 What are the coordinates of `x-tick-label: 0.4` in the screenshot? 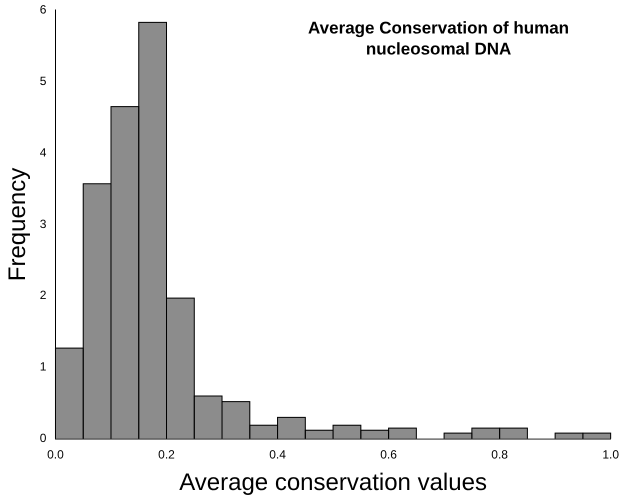 It's located at (277, 454).